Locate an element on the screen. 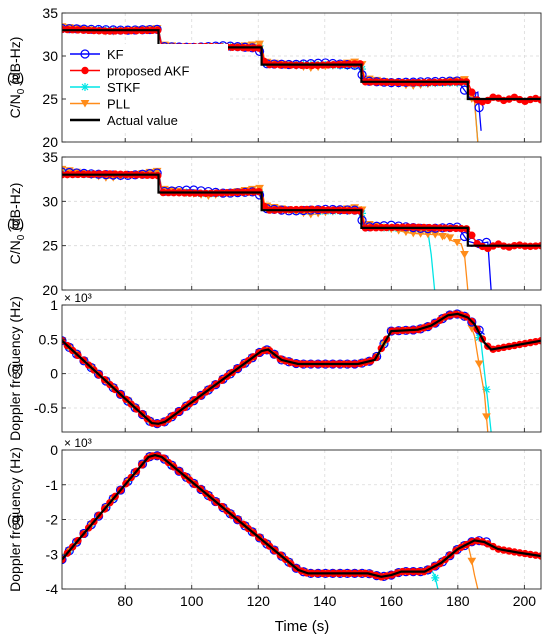 The image size is (550, 639). x-axis-label: Time (s) is located at coordinates (302, 626).